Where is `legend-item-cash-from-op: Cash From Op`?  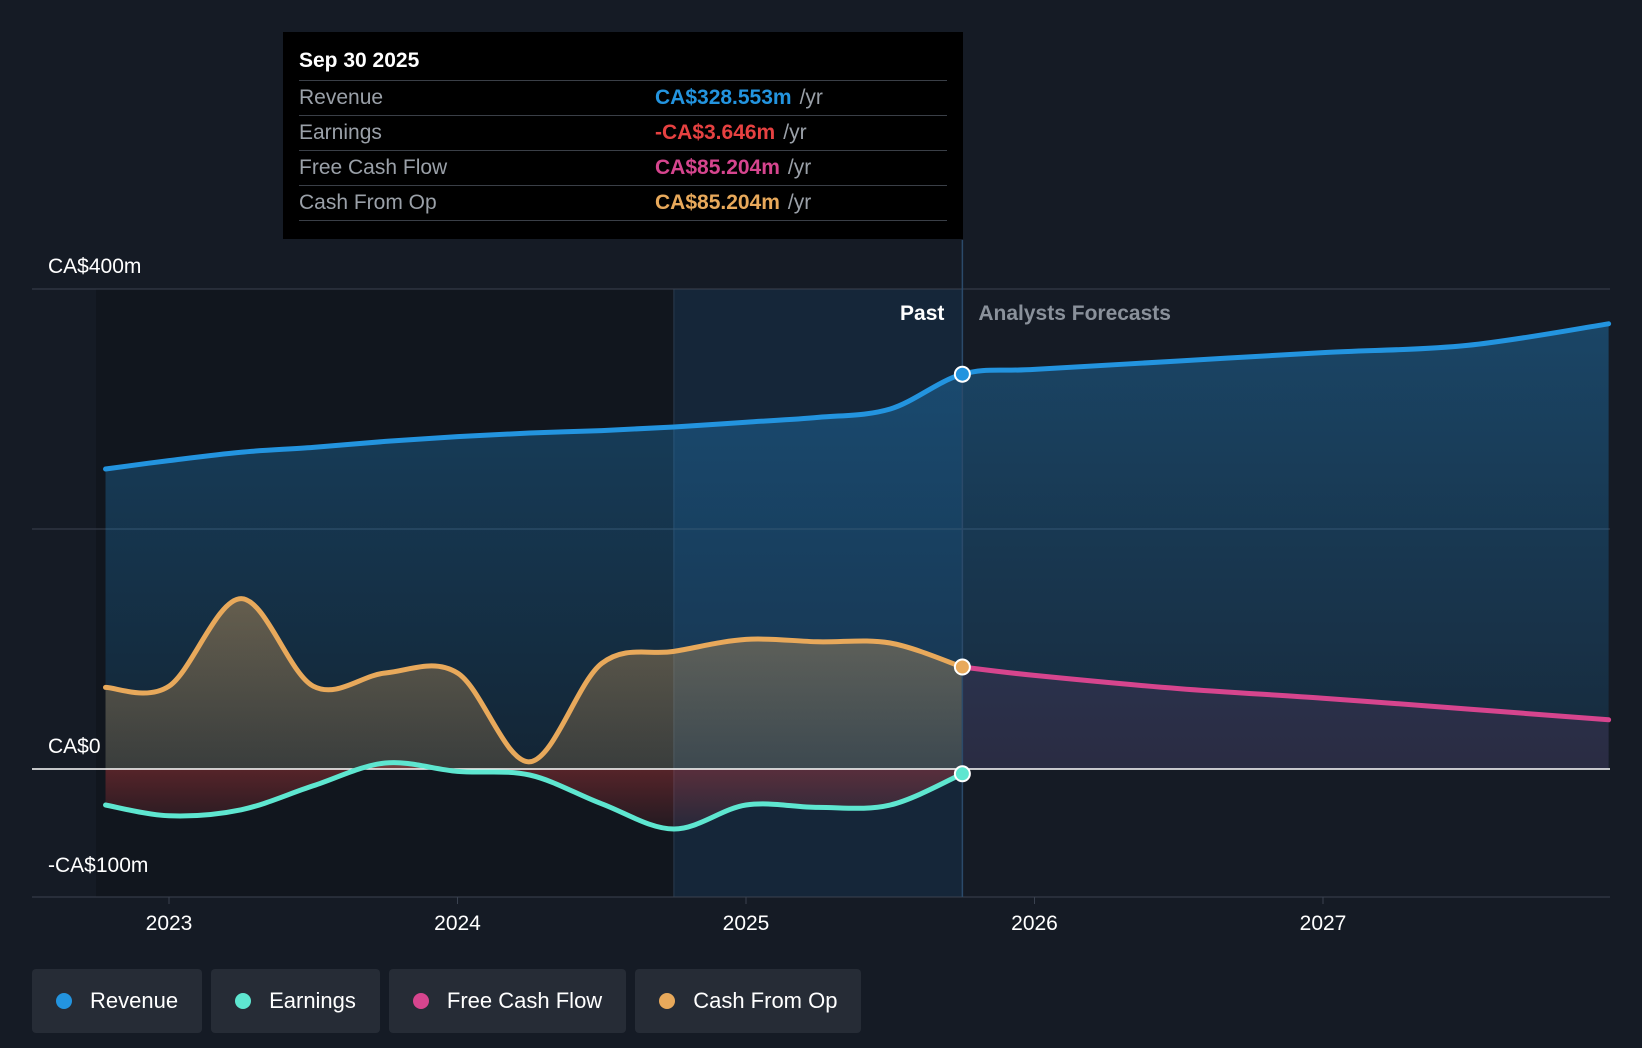 legend-item-cash-from-op: Cash From Op is located at coordinates (748, 1001).